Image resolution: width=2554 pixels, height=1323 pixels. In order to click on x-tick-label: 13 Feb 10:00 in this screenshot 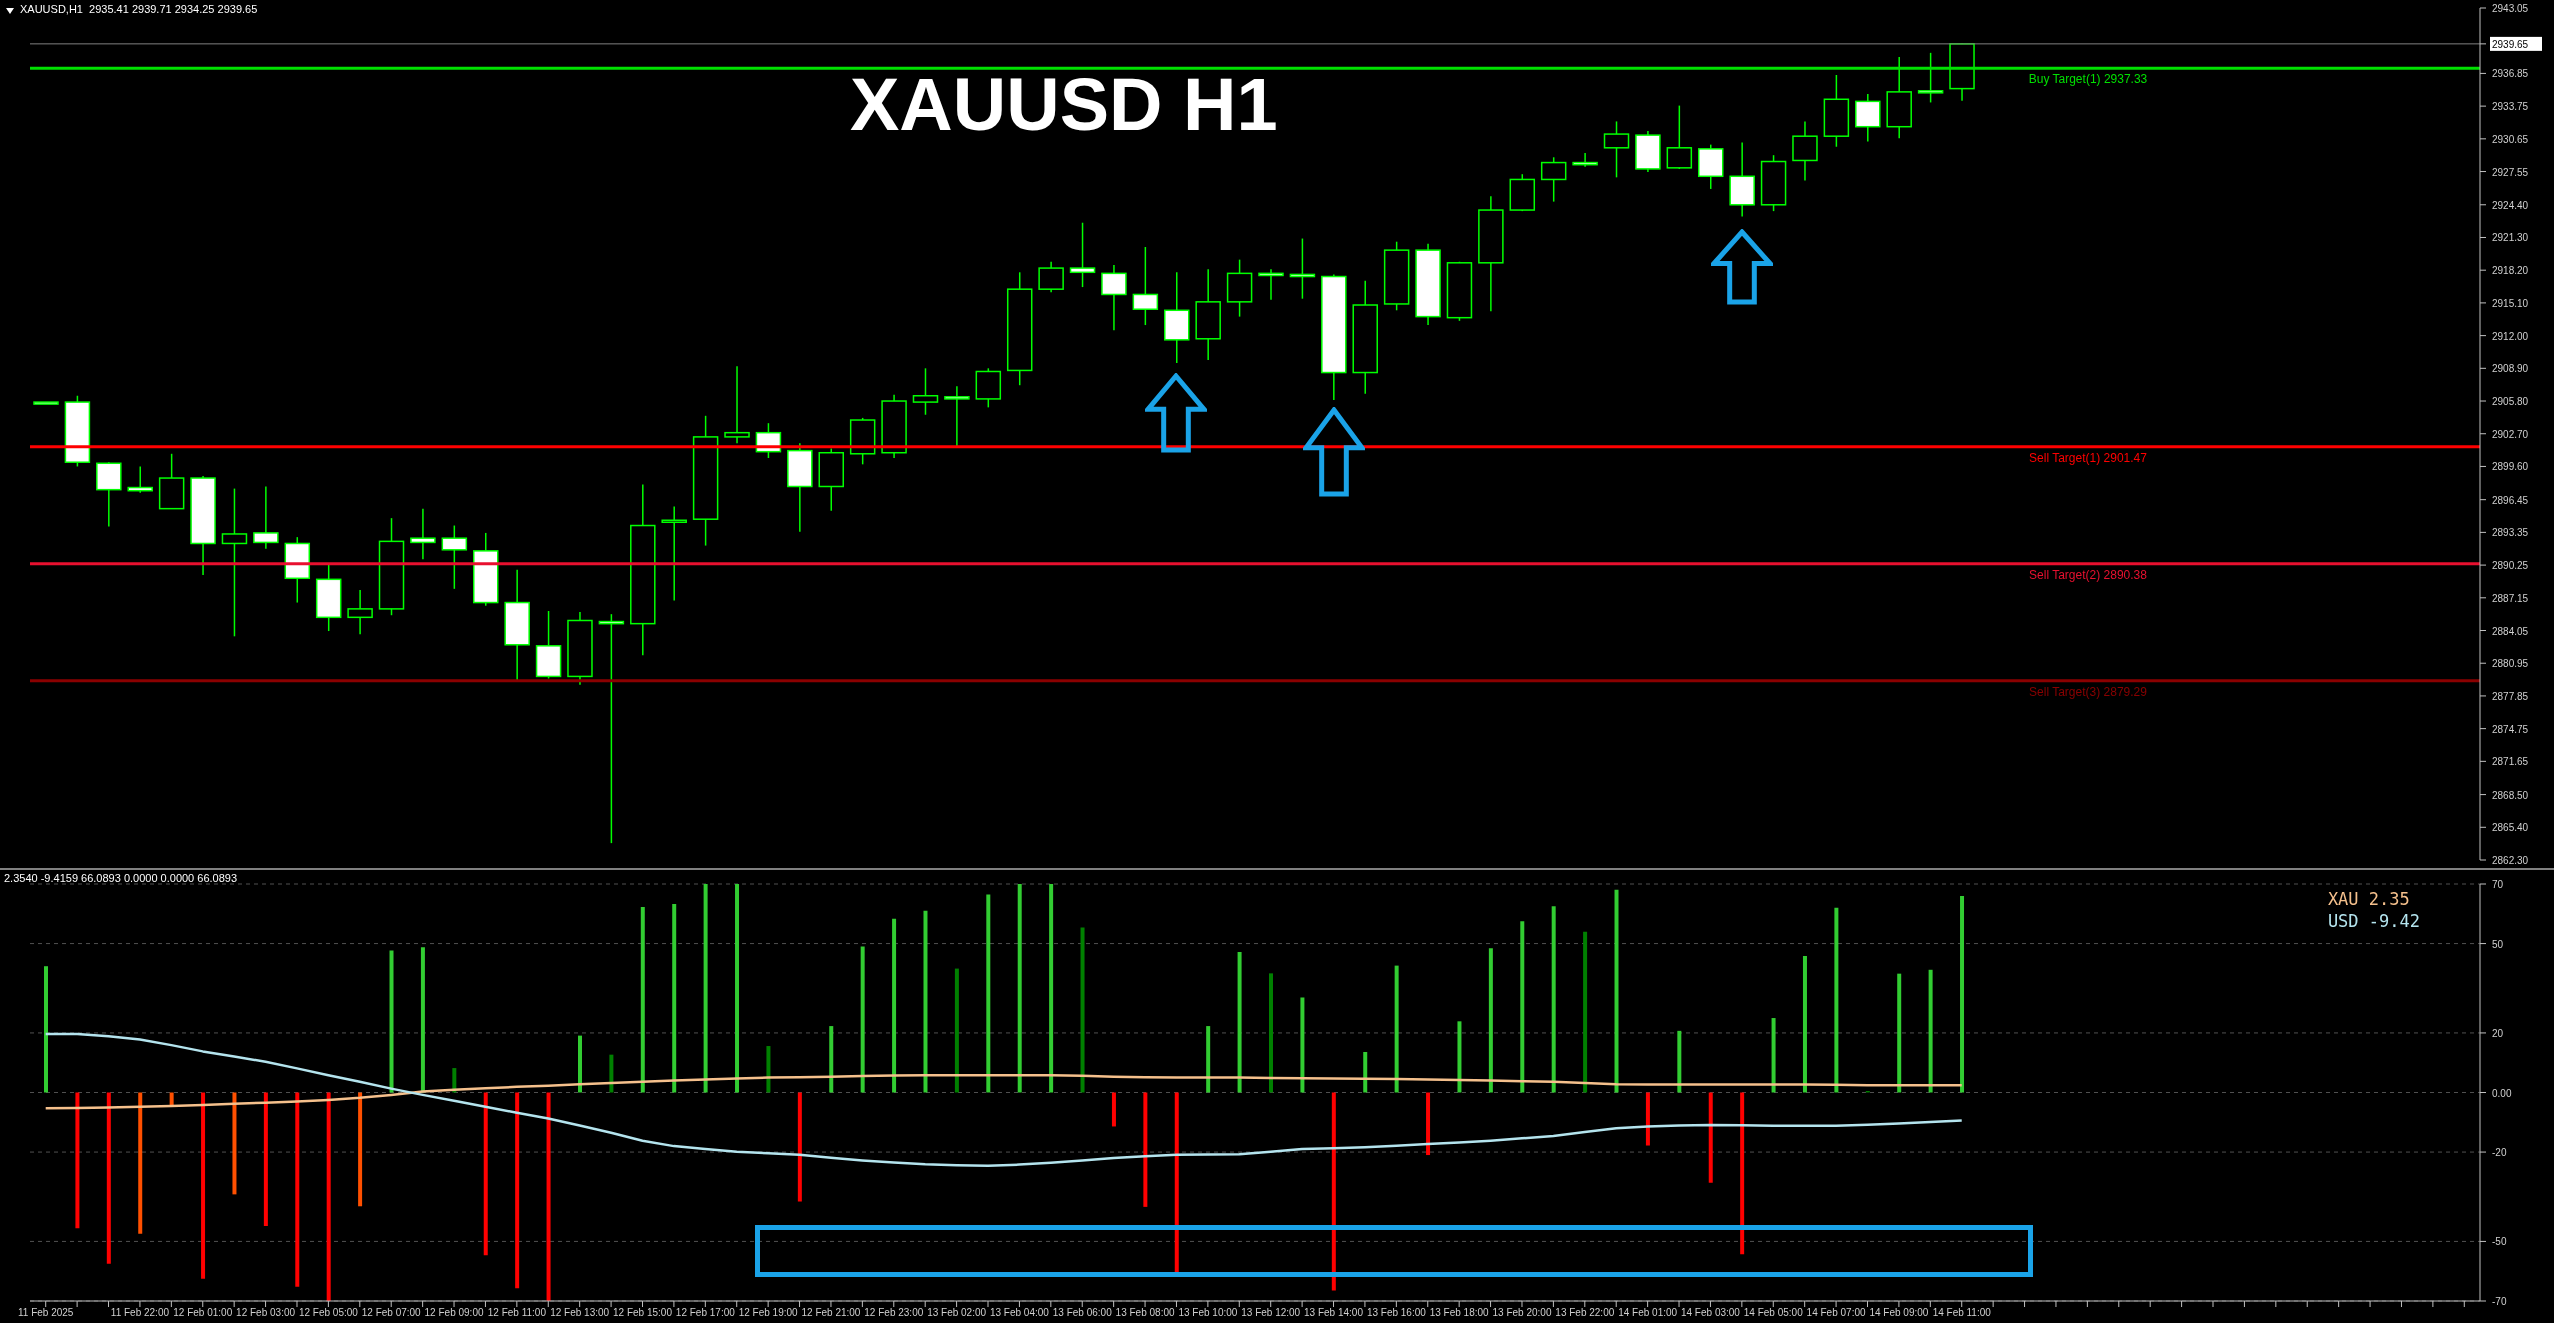, I will do `click(1208, 1313)`.